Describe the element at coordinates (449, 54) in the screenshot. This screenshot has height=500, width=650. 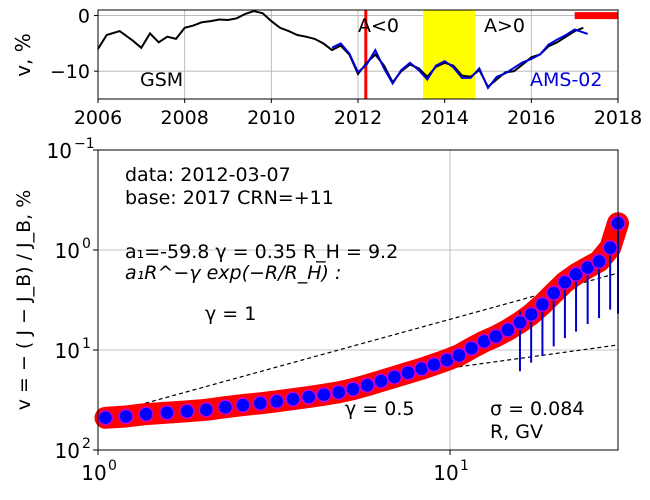
I see `reversal-period-band` at that location.